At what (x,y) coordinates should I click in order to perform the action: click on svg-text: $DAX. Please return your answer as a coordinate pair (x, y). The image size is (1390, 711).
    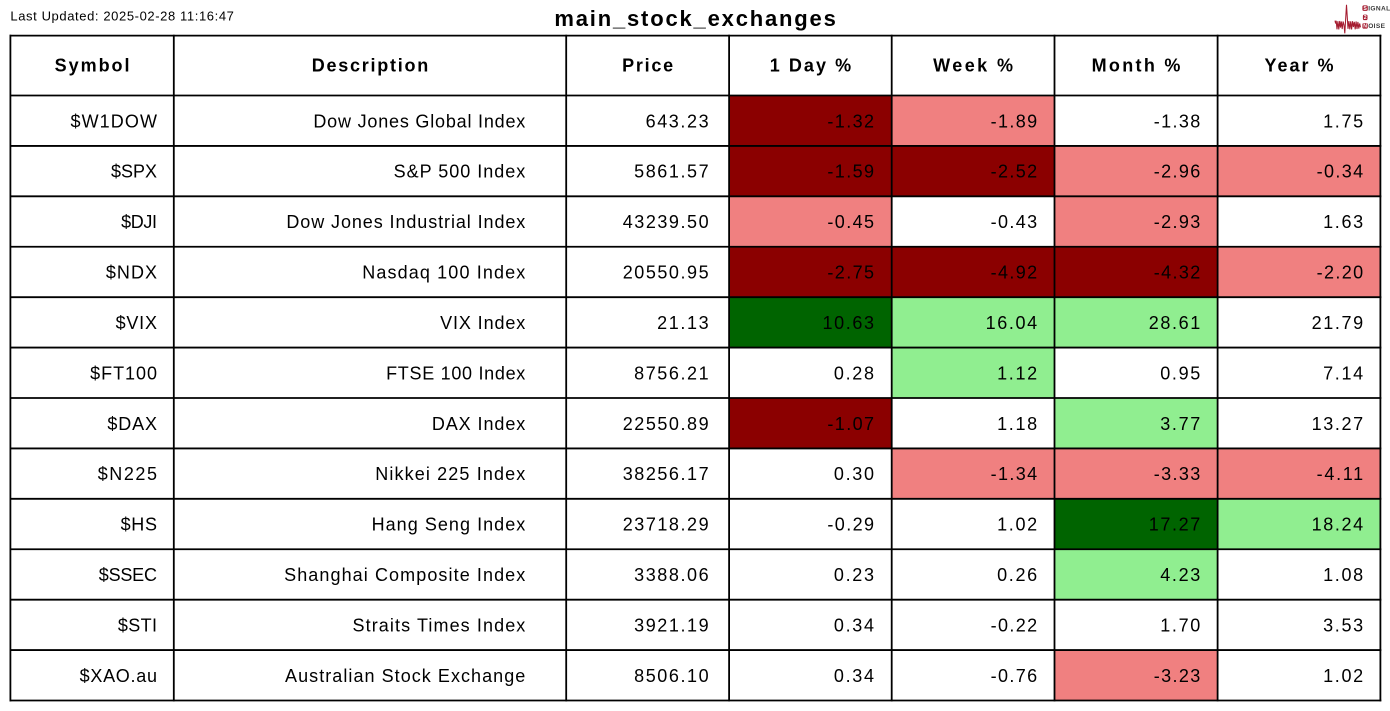
    Looking at the image, I should click on (132, 424).